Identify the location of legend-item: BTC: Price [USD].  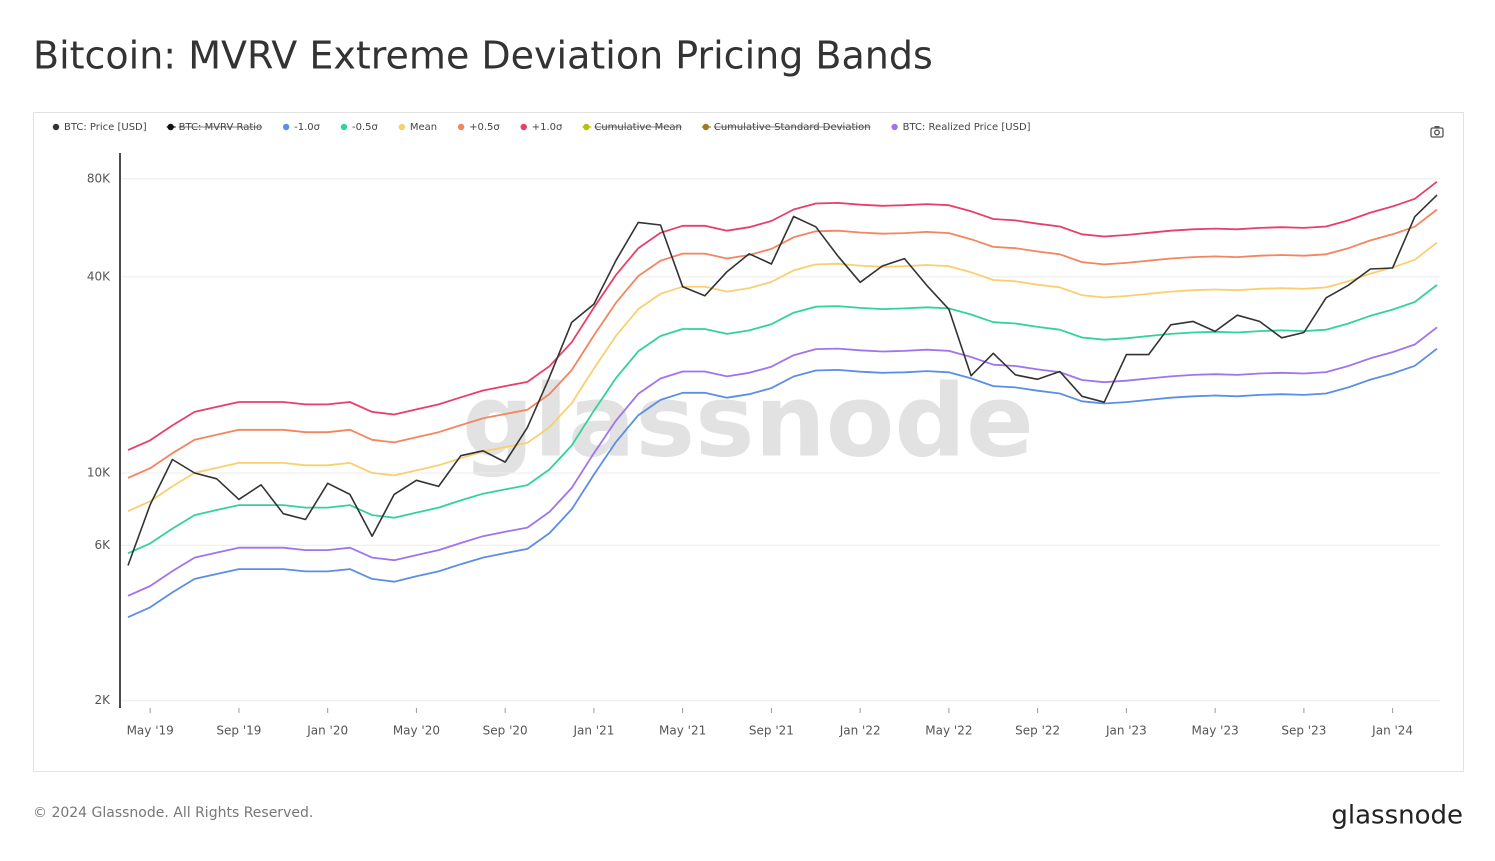
(99, 127).